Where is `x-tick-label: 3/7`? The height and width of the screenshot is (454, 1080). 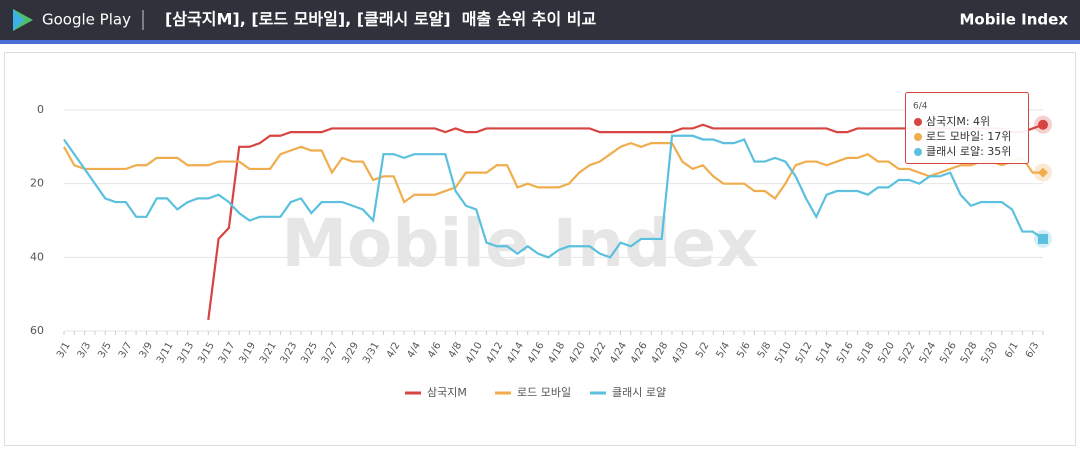
x-tick-label: 3/7 is located at coordinates (126, 350).